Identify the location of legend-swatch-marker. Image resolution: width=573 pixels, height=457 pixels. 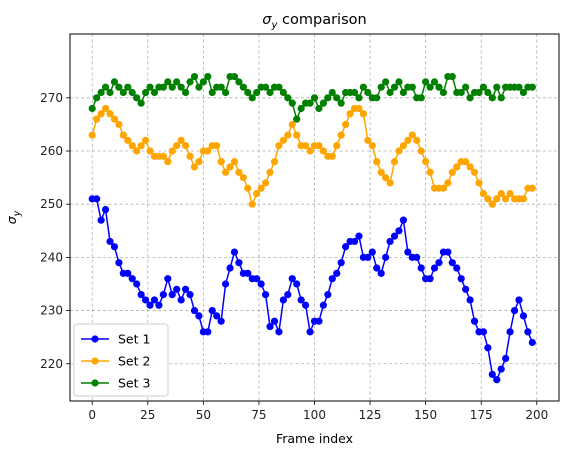
(95, 361).